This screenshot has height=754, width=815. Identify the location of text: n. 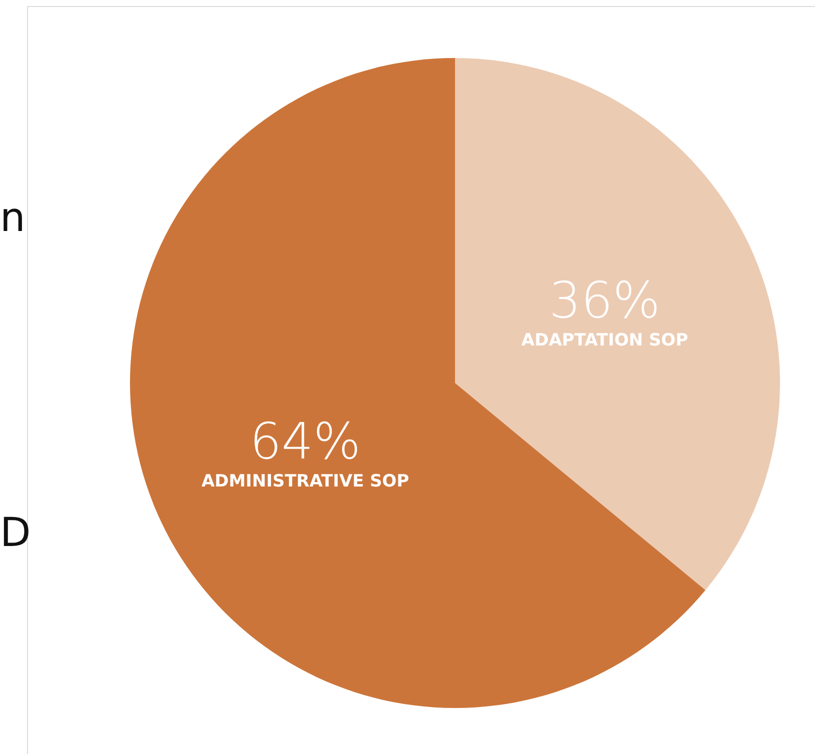
(13, 218).